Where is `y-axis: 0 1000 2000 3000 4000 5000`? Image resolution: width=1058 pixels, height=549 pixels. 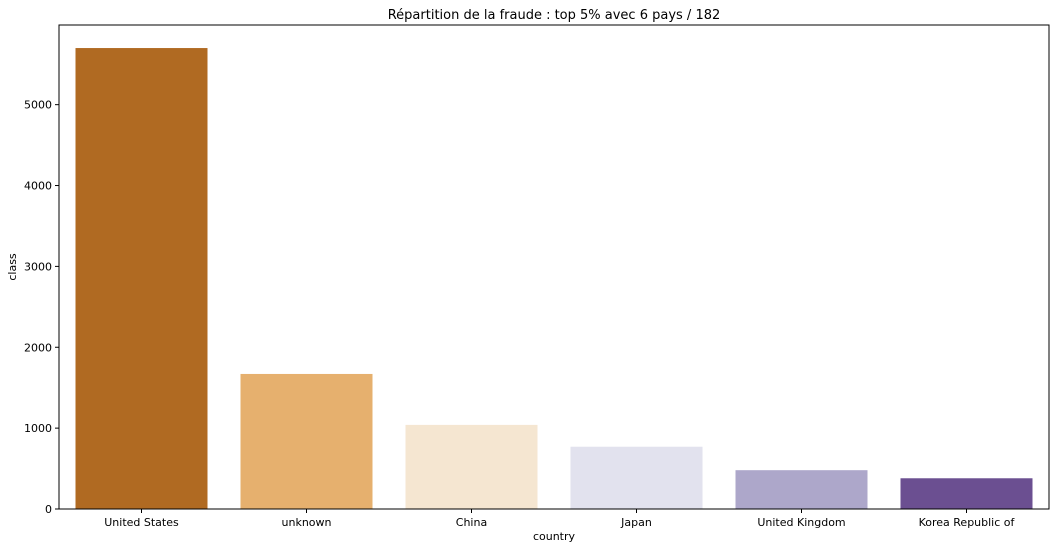
y-axis: 0 1000 2000 3000 4000 5000 is located at coordinates (41, 307).